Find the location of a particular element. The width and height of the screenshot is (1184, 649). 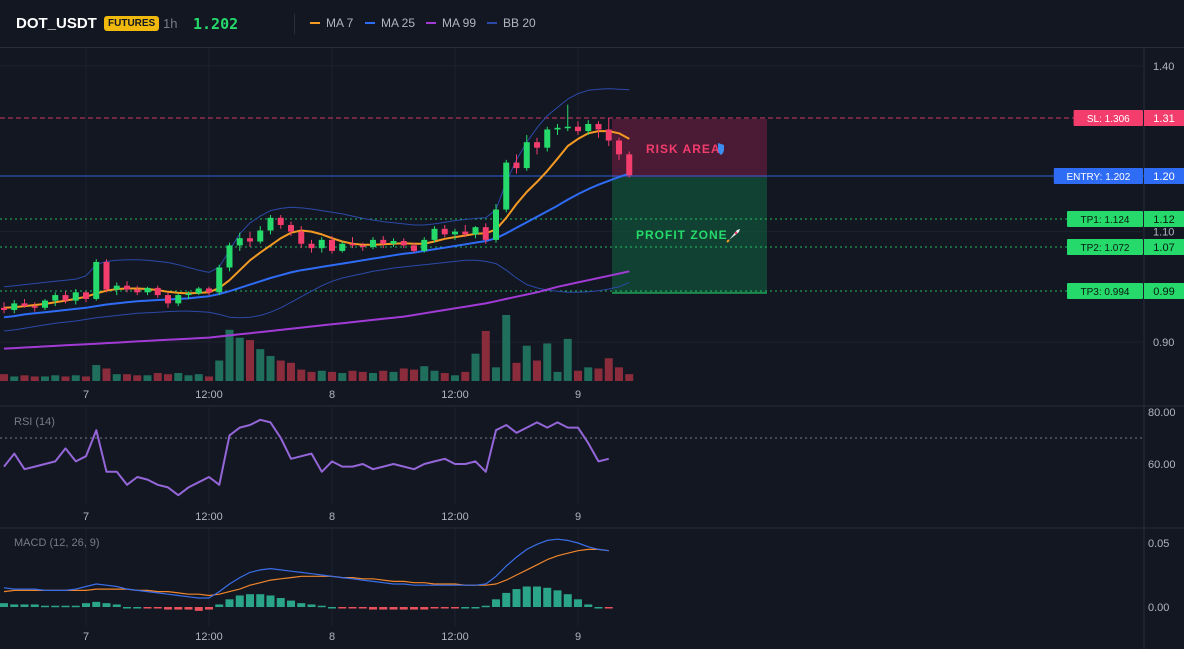

sl-label: SL: 1.306 is located at coordinates (1108, 119).